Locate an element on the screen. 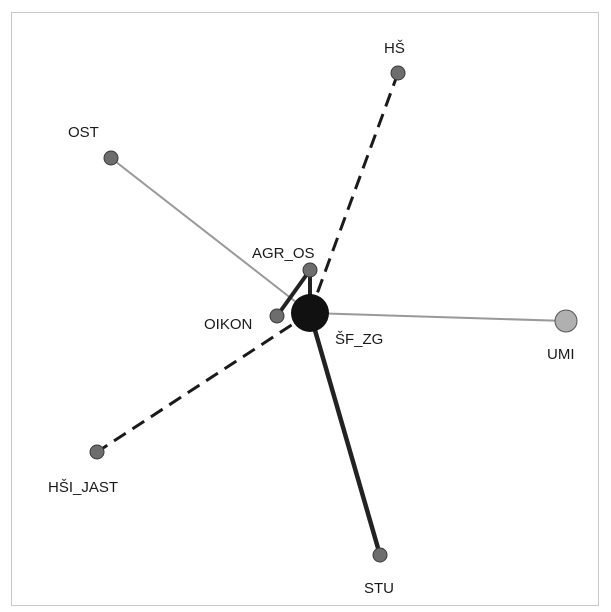  label-oikon: OIKON is located at coordinates (228, 324).